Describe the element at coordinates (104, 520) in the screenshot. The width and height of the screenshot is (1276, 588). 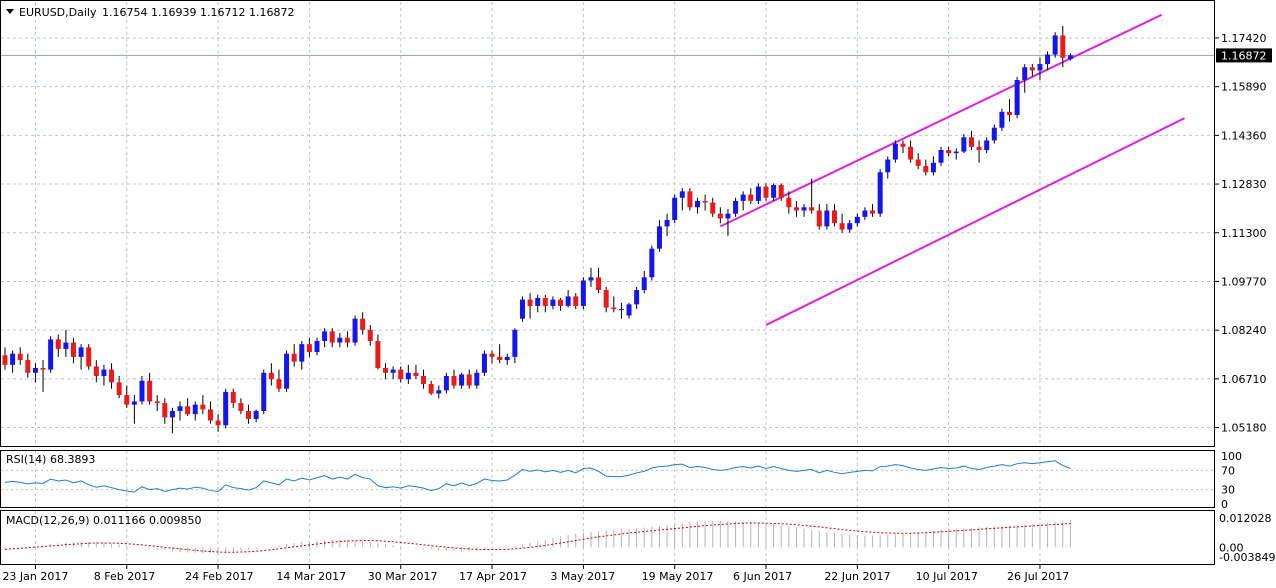
I see `macd-label: MACD(12,26,9) 0.011166 0.009850` at that location.